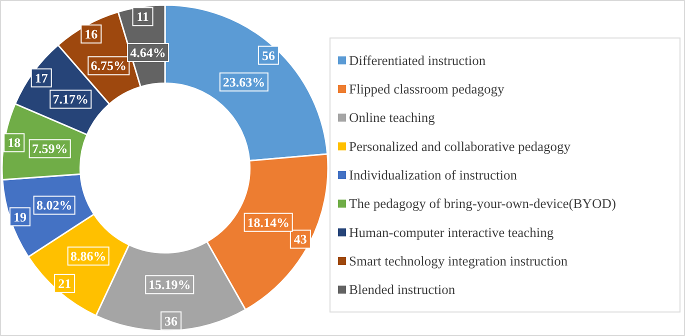 The image size is (685, 336). What do you see at coordinates (50, 148) in the screenshot?
I see `data-label: 7.59%` at bounding box center [50, 148].